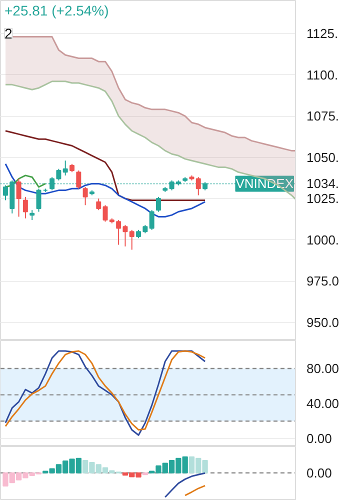 The image size is (342, 500). What do you see at coordinates (323, 184) in the screenshot?
I see `y-tick-label: 1034.` at bounding box center [323, 184].